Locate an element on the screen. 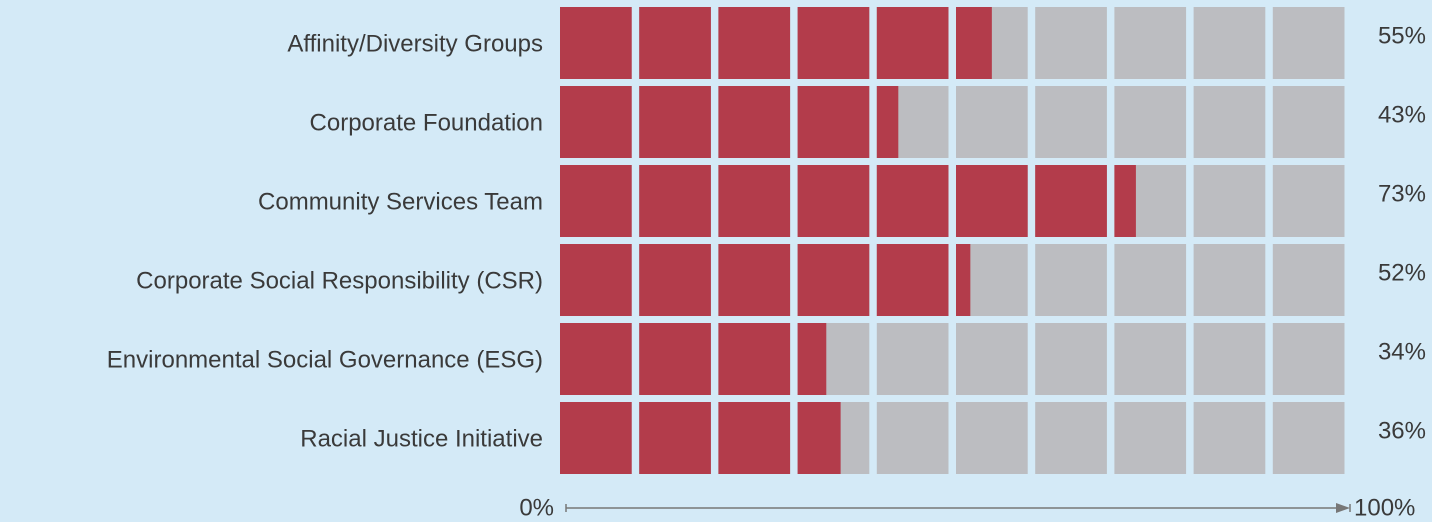 The width and height of the screenshot is (1432, 522). category-label: Corporate Social Responsibility (CSR) is located at coordinates (339, 280).